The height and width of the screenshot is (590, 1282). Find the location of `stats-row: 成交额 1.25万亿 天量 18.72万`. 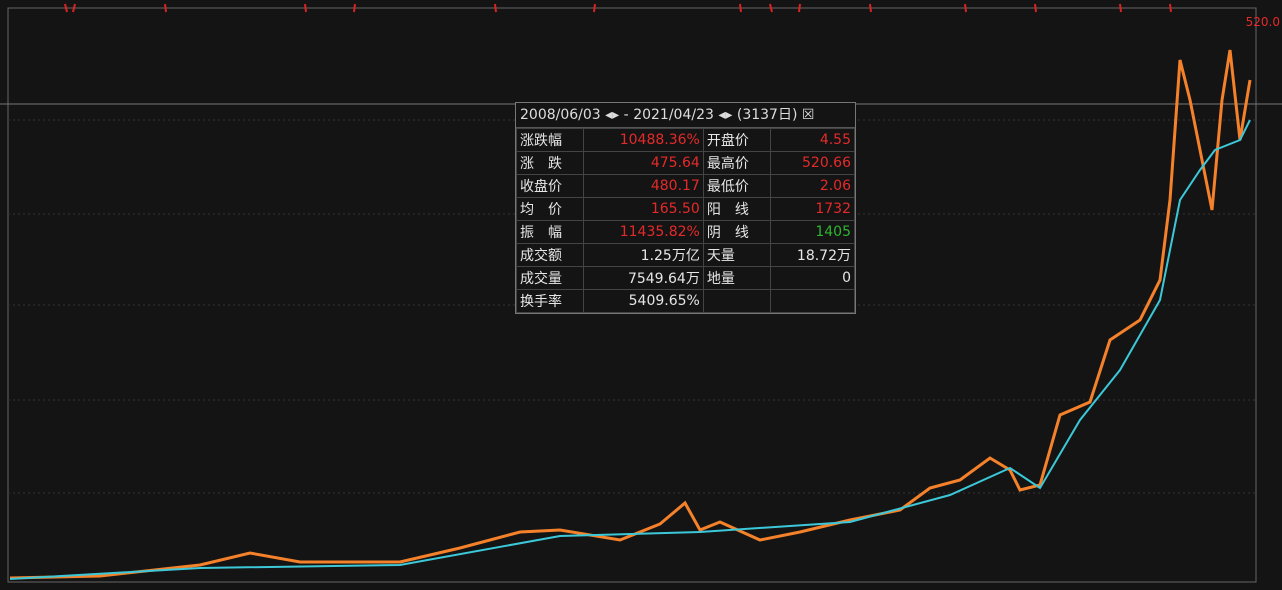

stats-row: 成交额 1.25万亿 天量 18.72万 is located at coordinates (685, 255).